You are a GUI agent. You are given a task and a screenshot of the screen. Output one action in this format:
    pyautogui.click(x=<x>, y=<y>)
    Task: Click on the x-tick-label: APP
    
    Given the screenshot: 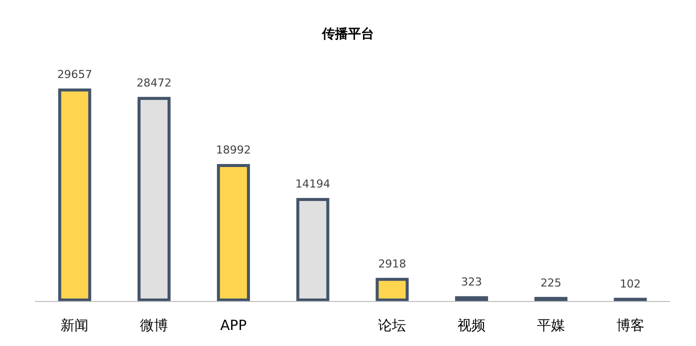 What is the action you would take?
    pyautogui.click(x=233, y=326)
    